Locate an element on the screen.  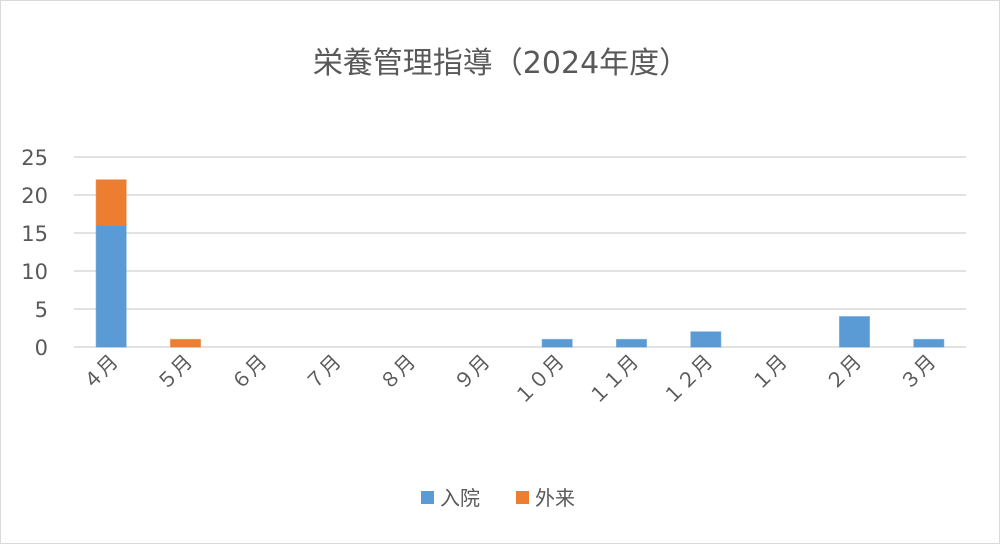
x-tick-label: ４月 is located at coordinates (99, 372).